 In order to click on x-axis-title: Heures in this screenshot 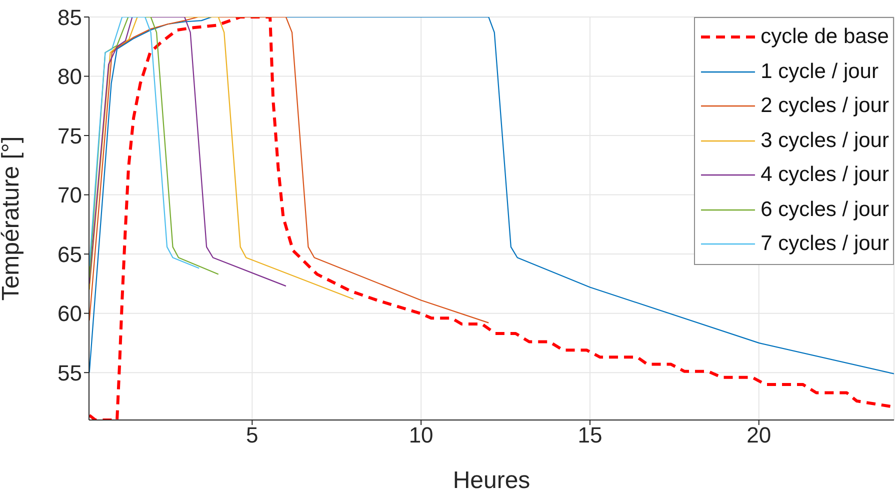, I will do `click(491, 479)`.